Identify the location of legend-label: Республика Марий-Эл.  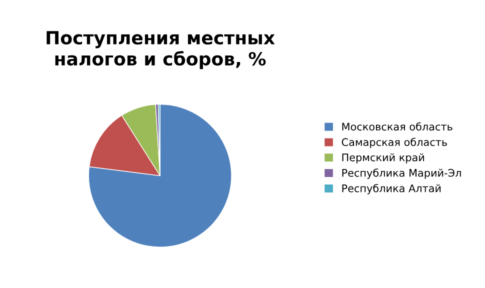
(401, 173).